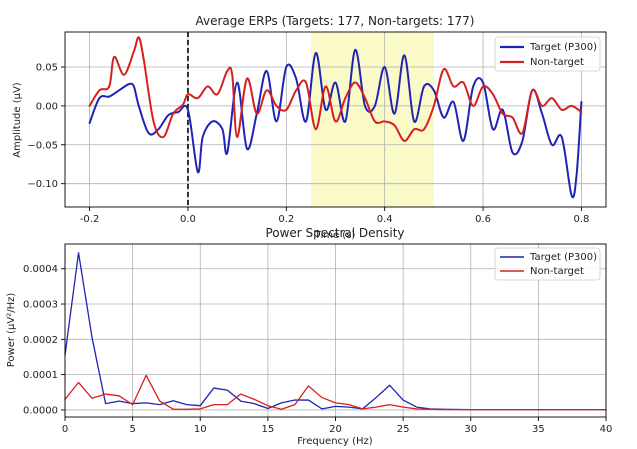 This screenshot has height=449, width=637. What do you see at coordinates (132, 429) in the screenshot?
I see `psd-x-tick-label: 5` at bounding box center [132, 429].